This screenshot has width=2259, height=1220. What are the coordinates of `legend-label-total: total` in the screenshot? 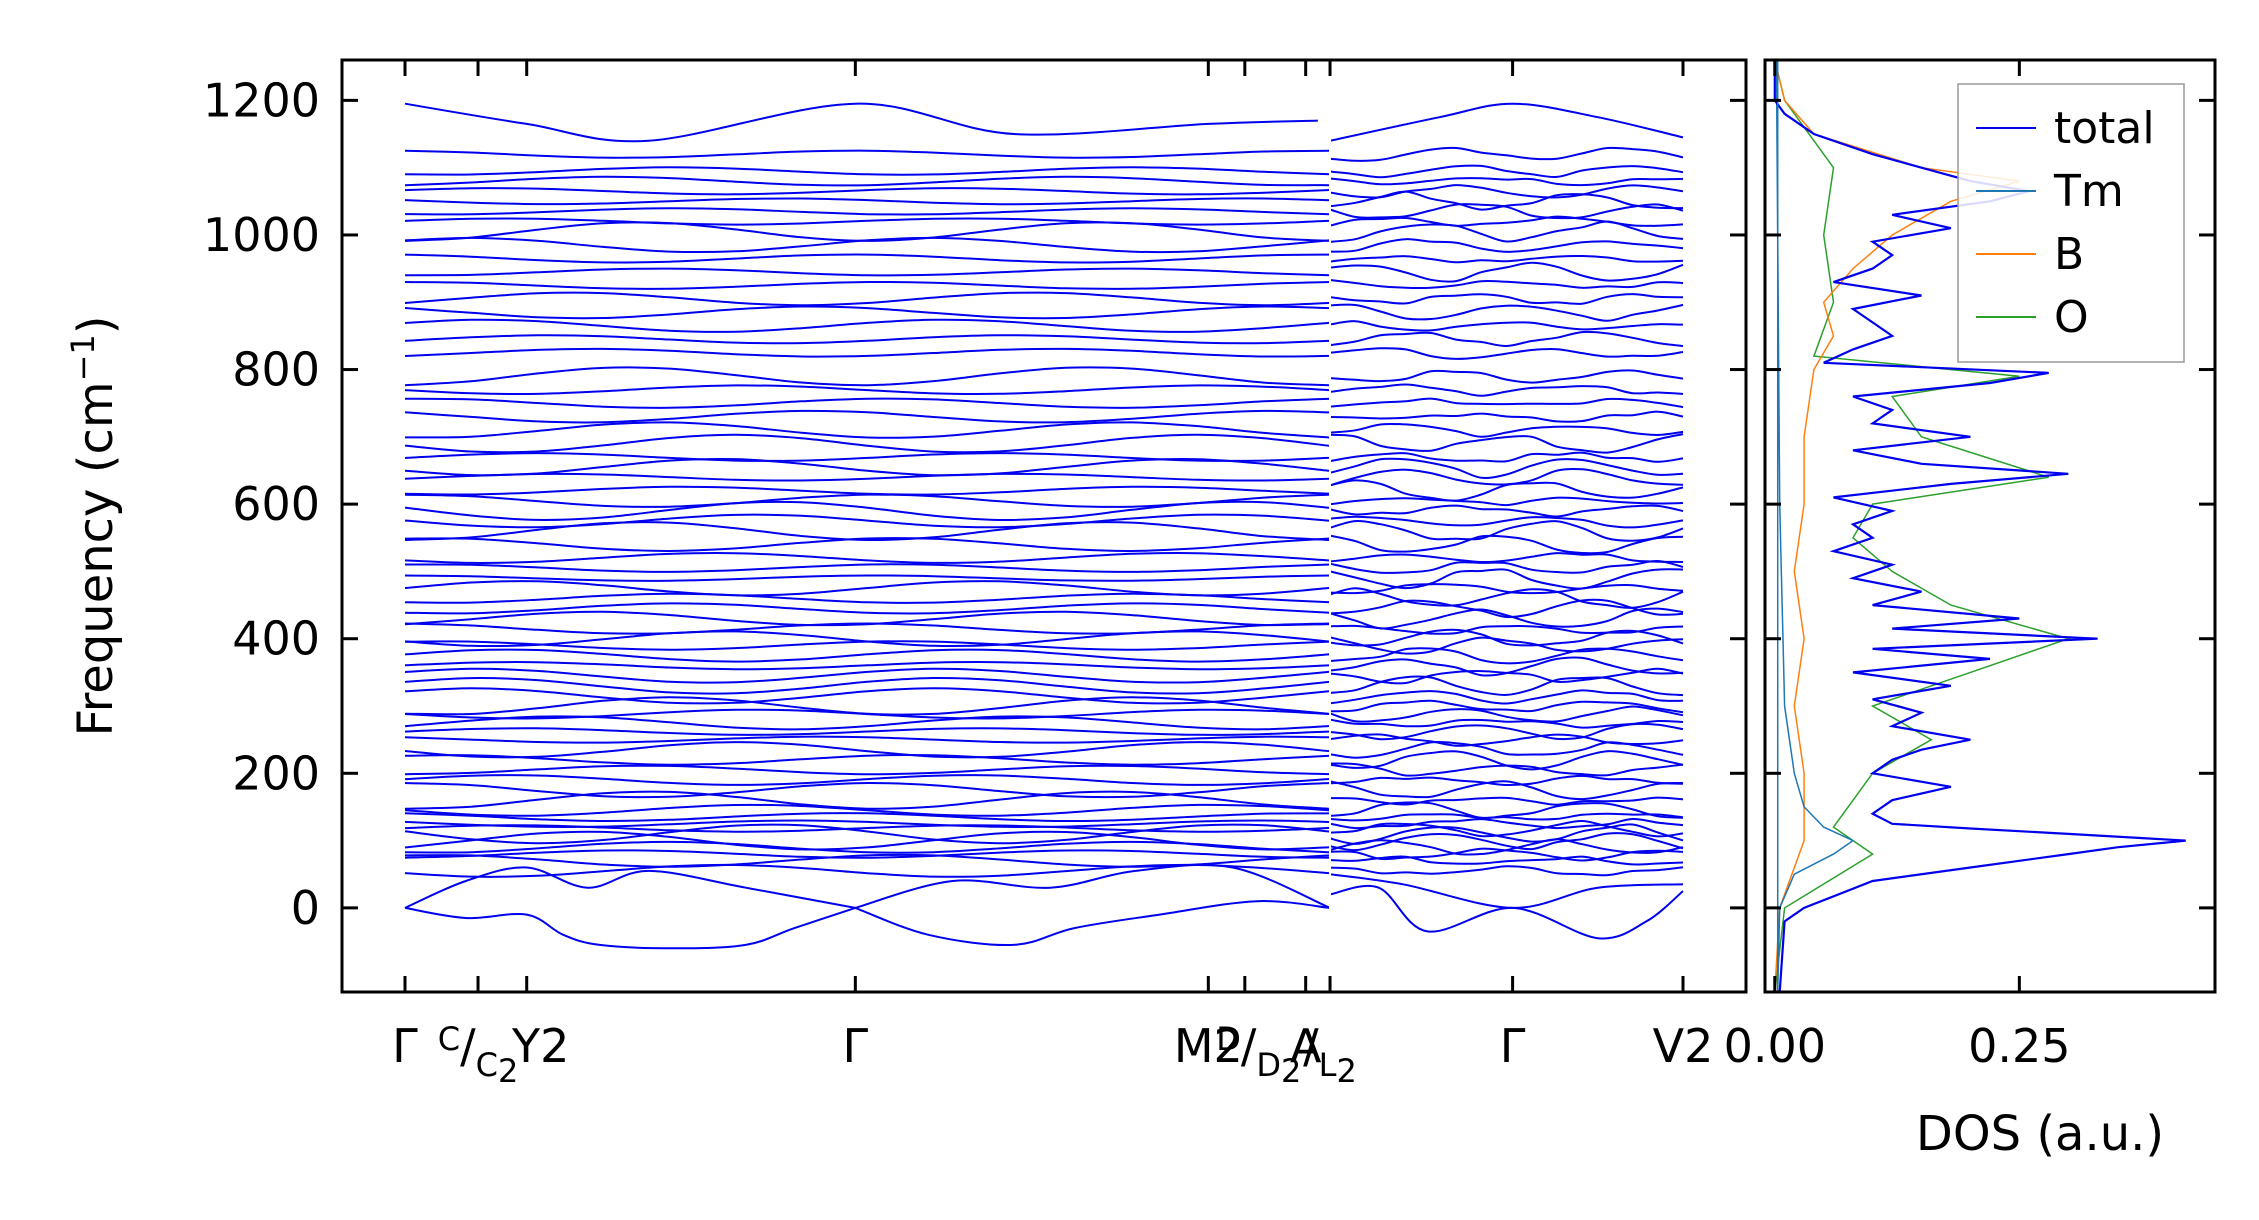 It's located at (2104, 128).